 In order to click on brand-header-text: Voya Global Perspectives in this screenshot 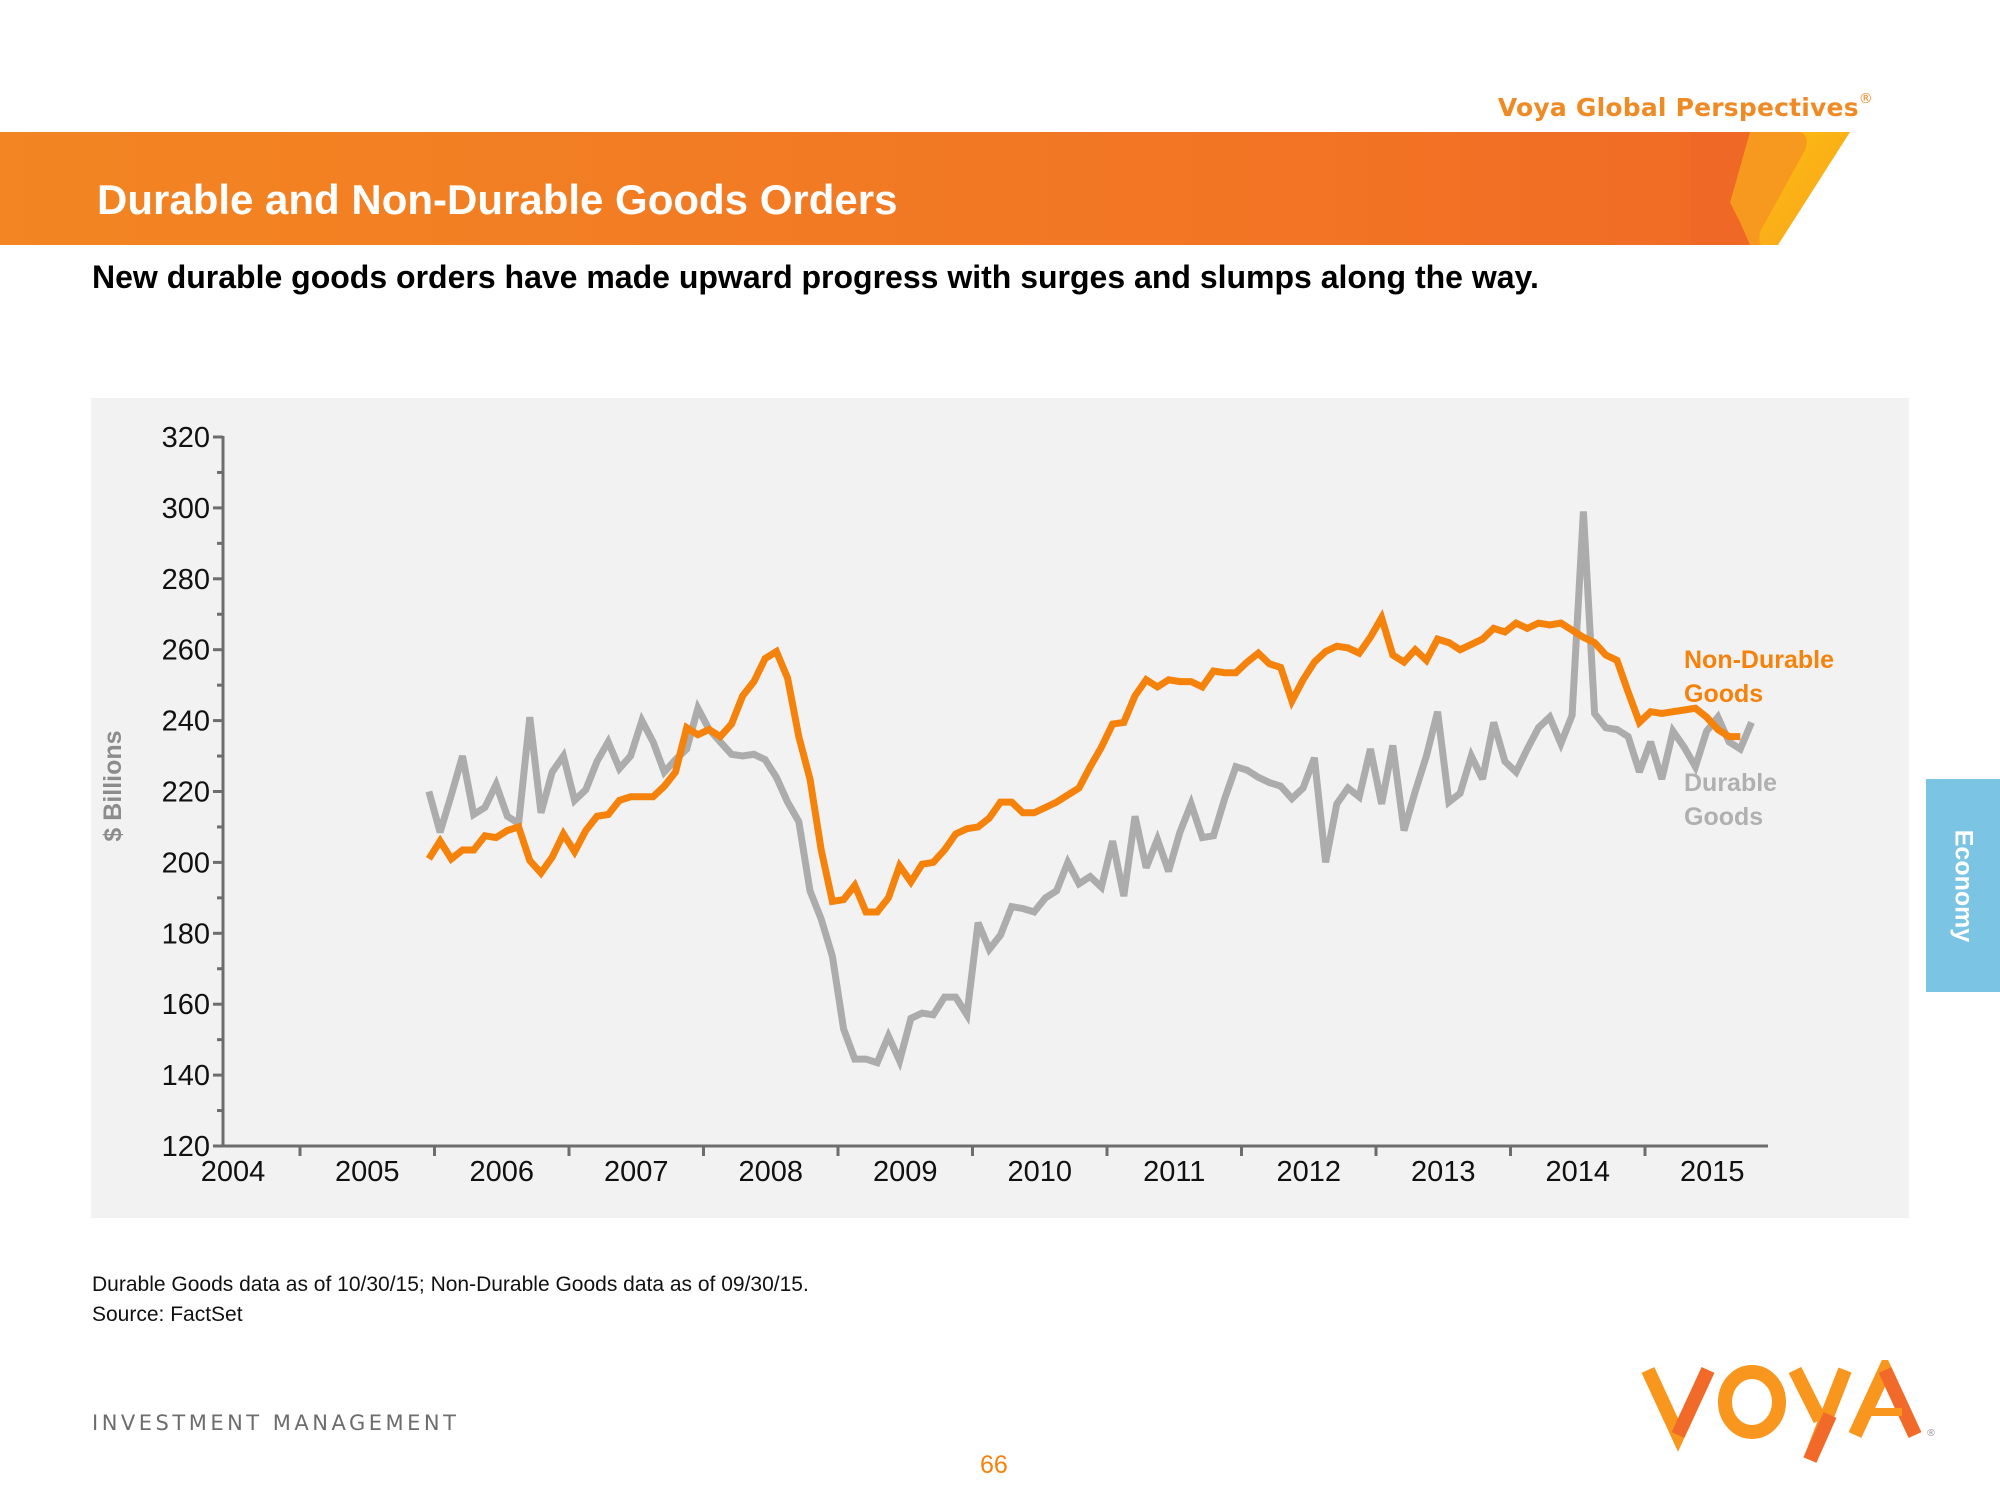, I will do `click(1678, 107)`.